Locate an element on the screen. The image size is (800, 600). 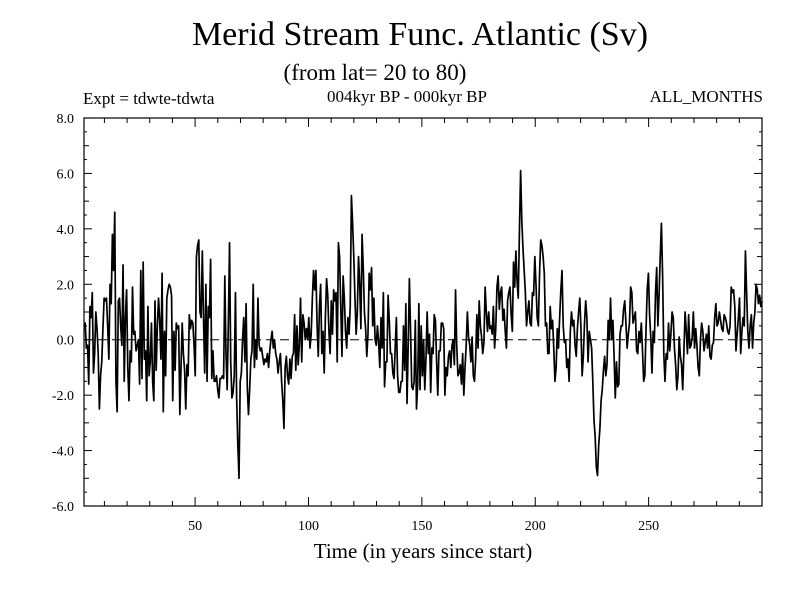
experiment-label: Expt = tdwte-tdwta is located at coordinates (149, 98).